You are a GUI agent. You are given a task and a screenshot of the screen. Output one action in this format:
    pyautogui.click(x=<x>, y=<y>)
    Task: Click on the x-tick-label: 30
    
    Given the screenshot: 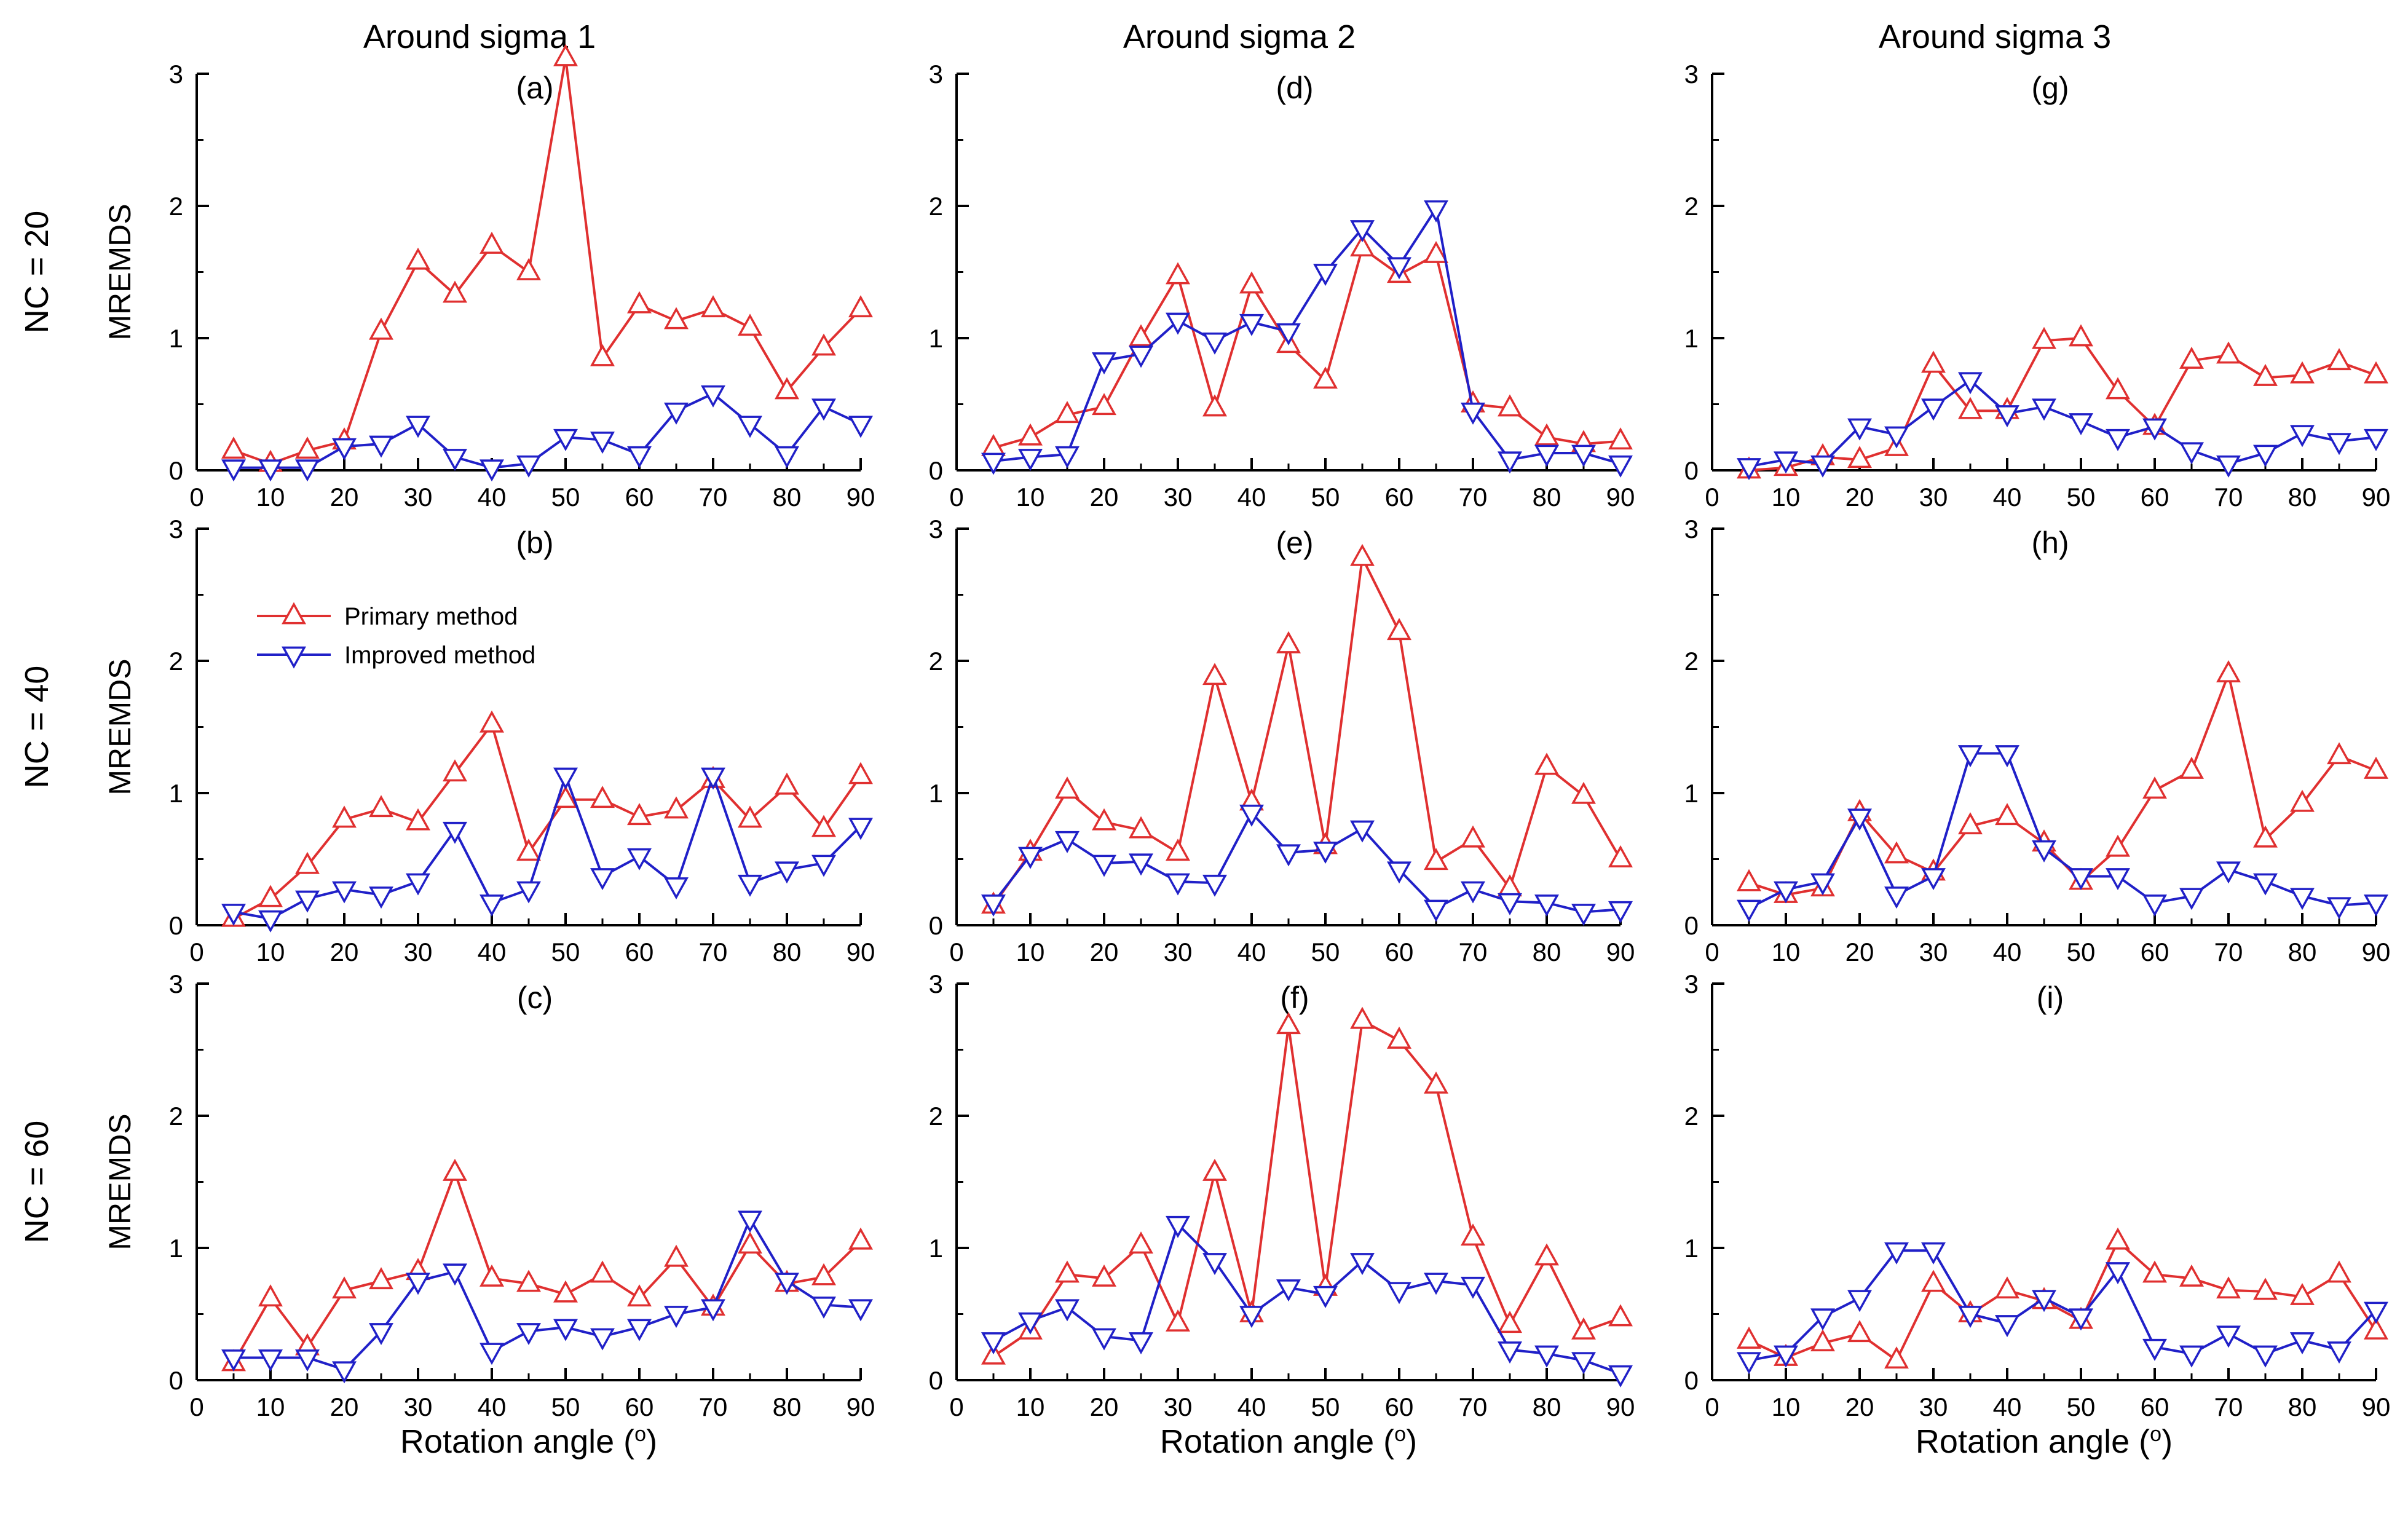 What is the action you would take?
    pyautogui.click(x=1178, y=952)
    